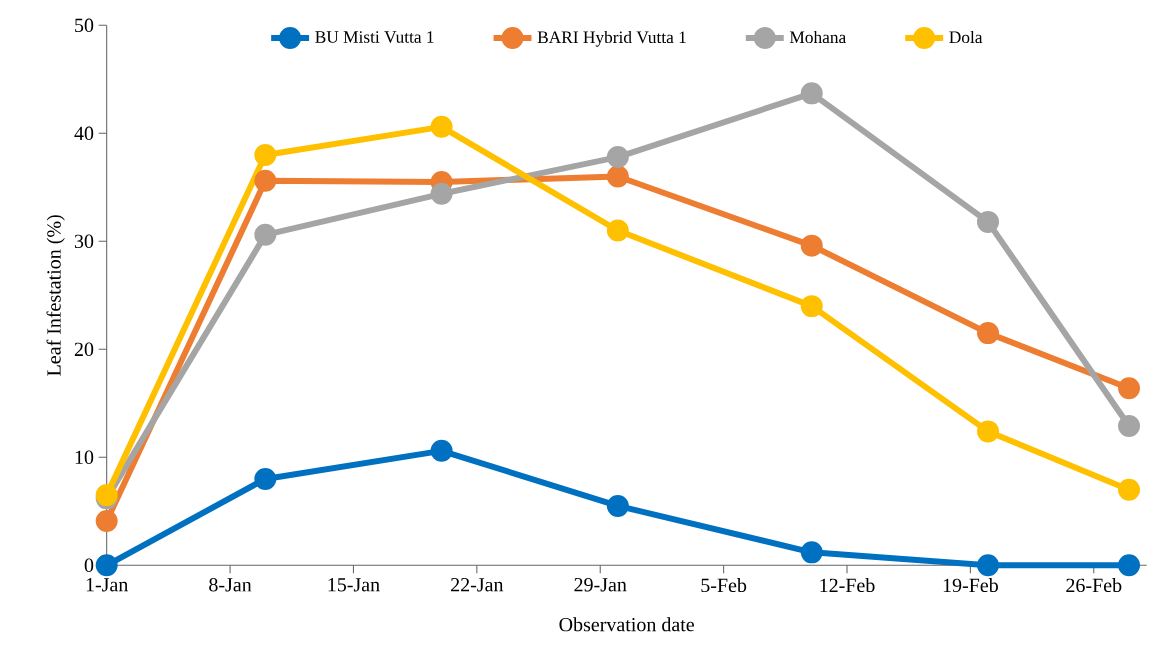 The width and height of the screenshot is (1172, 668). I want to click on x-tick-label: 1-Jan, so click(107, 585).